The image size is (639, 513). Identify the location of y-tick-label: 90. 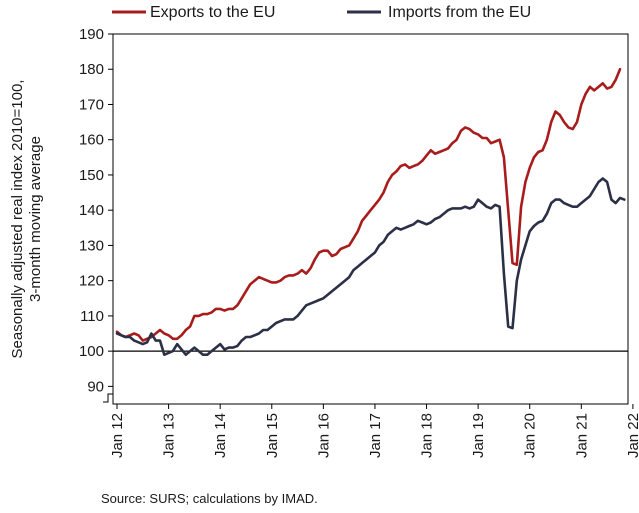
(95, 386).